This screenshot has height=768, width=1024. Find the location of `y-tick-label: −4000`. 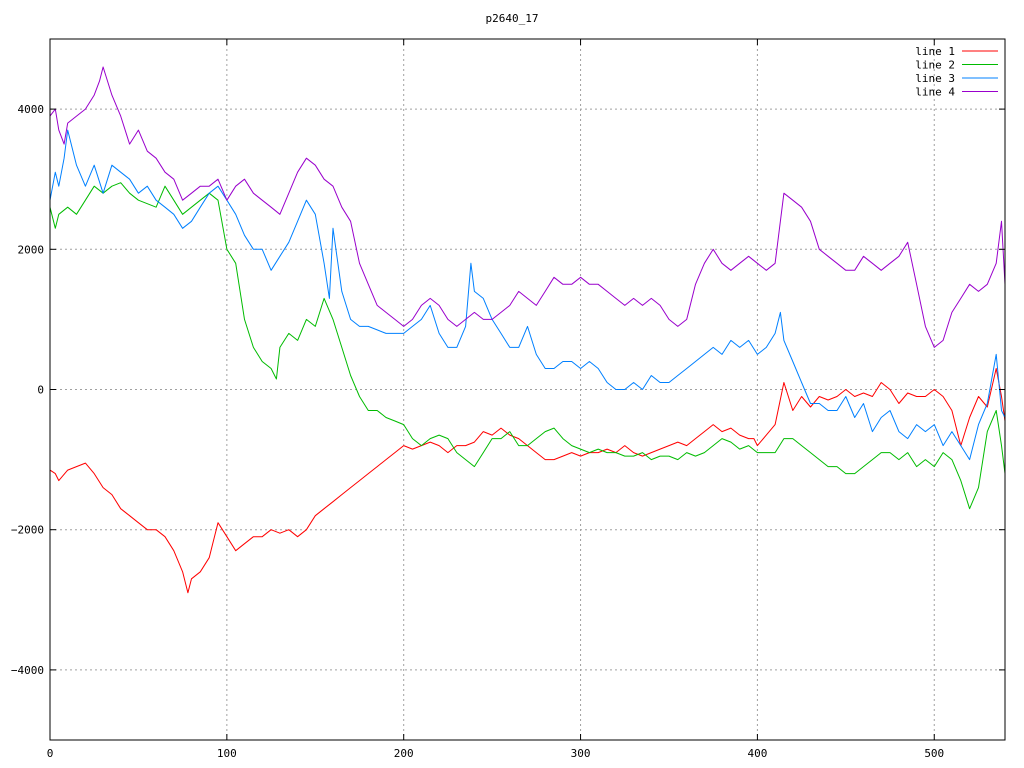

y-tick-label: −4000 is located at coordinates (27, 670).